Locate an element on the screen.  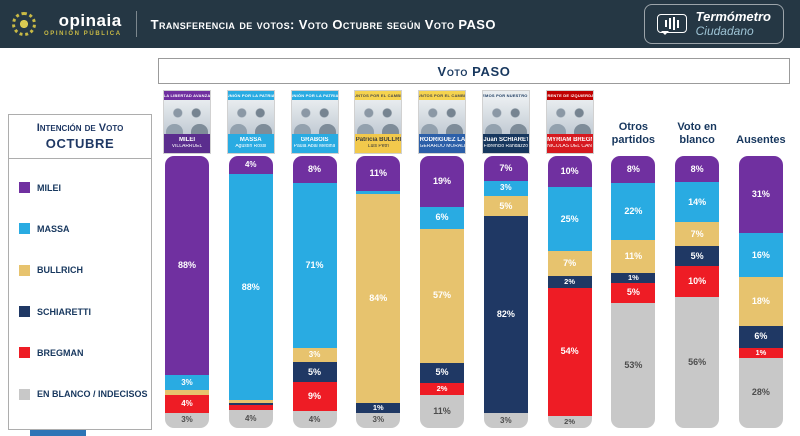
candidate-name: MYRIAM BREGMAN is located at coordinates (569, 140).